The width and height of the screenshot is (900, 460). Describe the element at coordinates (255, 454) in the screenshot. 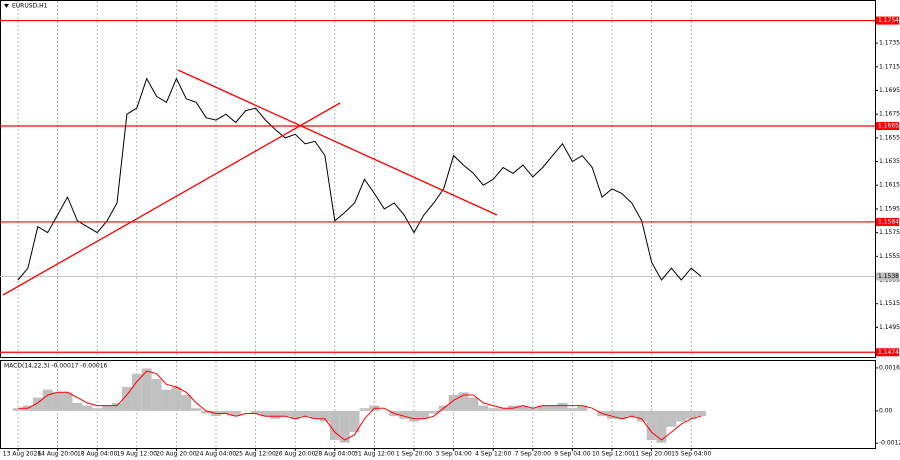

I see `x-tick-label: 25 Aug 12:00` at that location.